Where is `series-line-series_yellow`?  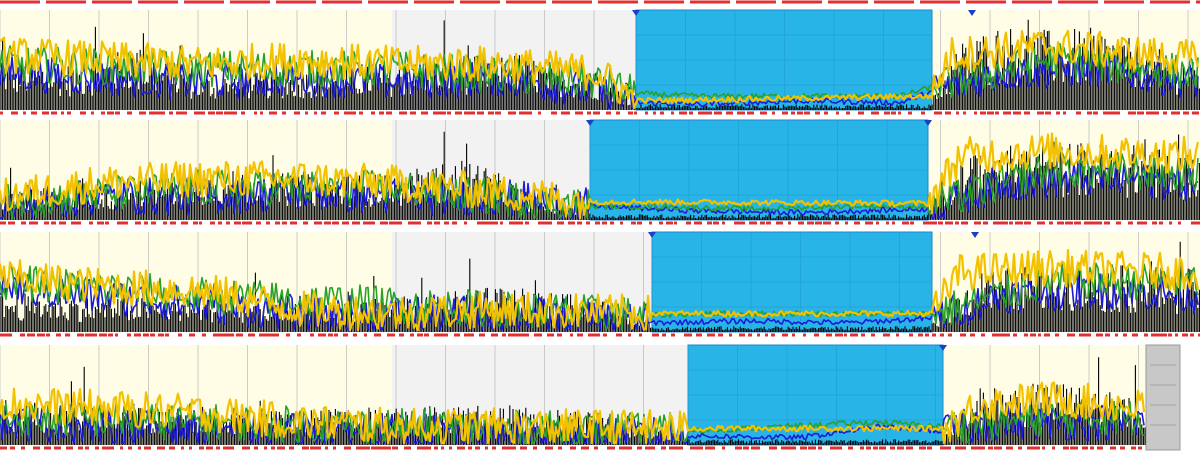 series-line-series_yellow is located at coordinates (573, 413).